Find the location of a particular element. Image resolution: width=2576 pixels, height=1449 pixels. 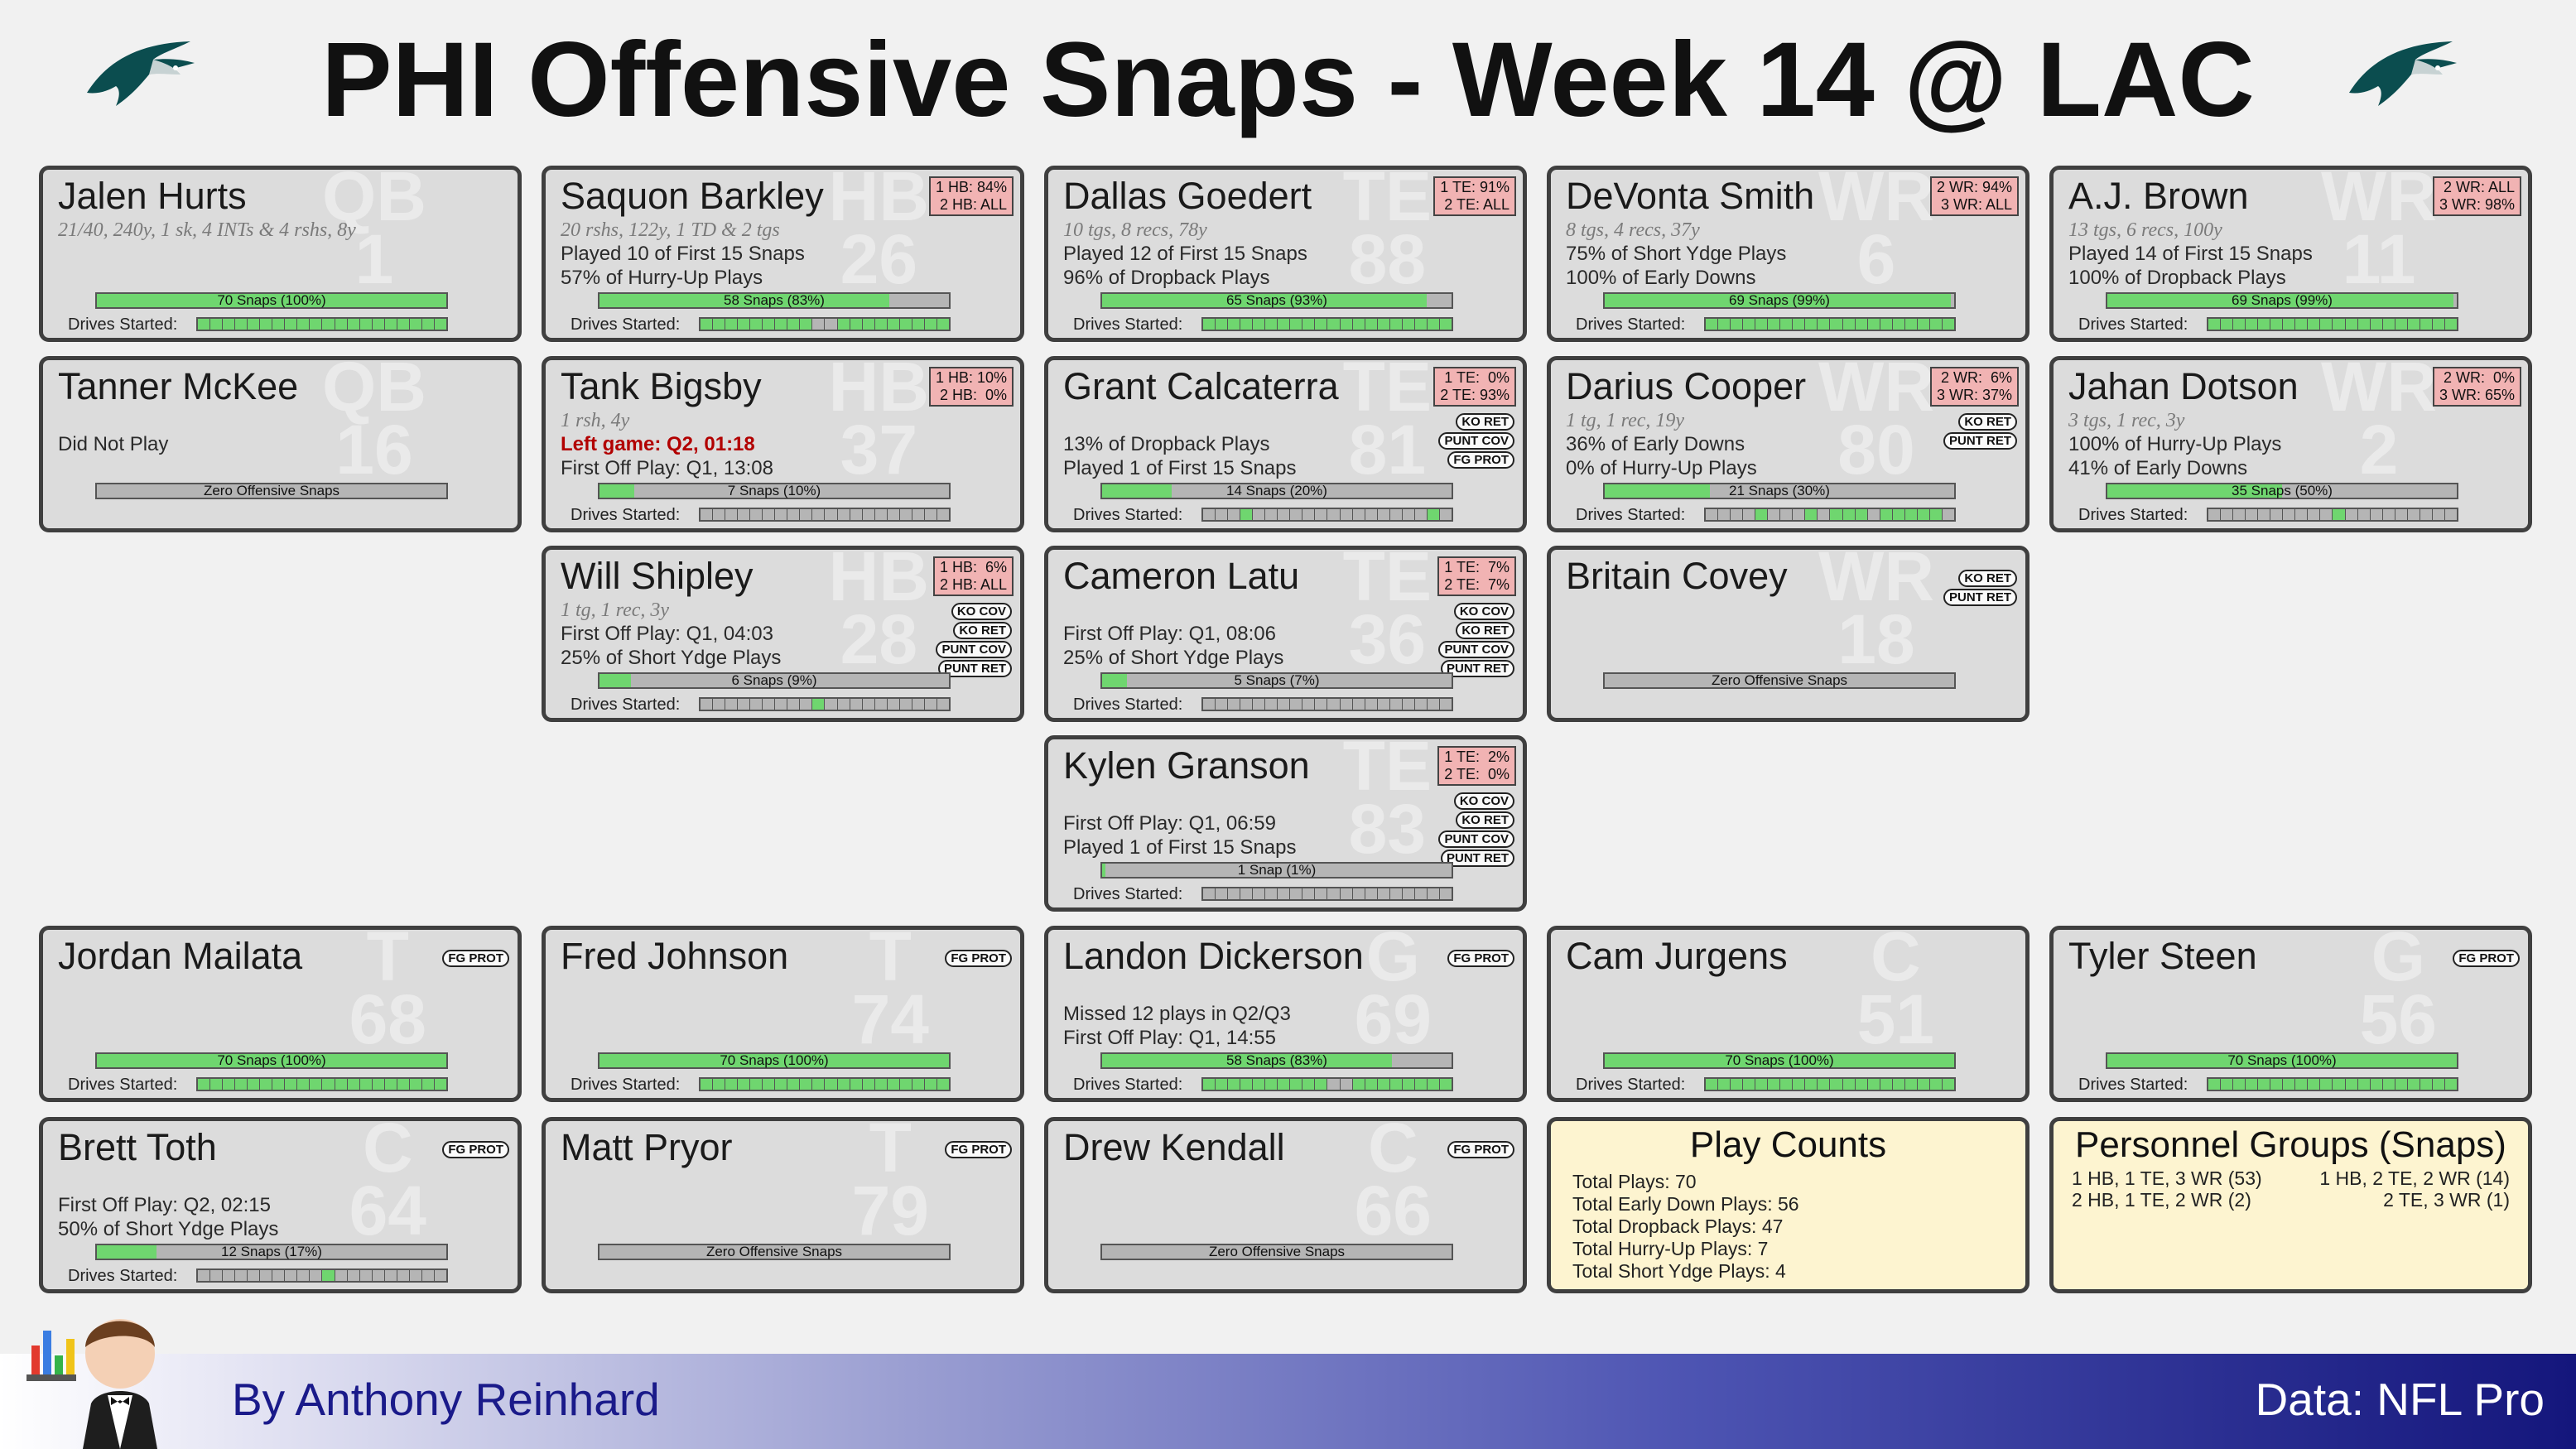

player-name: Fred Johnson is located at coordinates (675, 956).